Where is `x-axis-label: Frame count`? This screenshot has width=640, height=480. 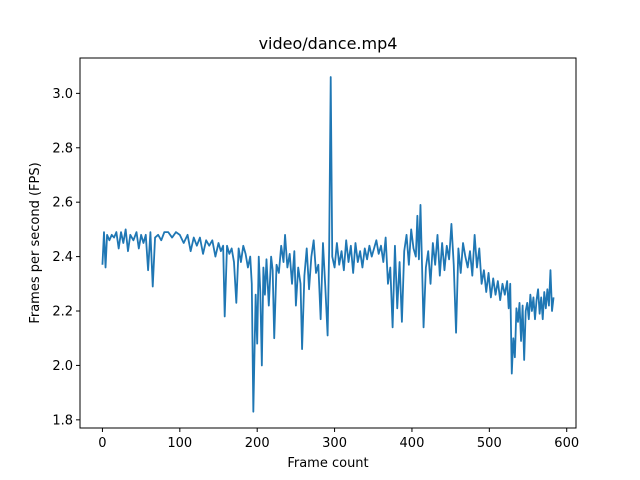
x-axis-label: Frame count is located at coordinates (327, 463).